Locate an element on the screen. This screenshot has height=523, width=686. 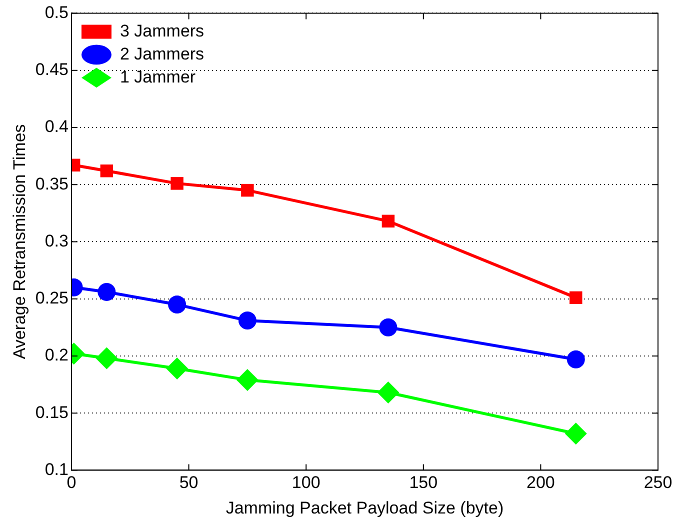
x-tick-label: 0 is located at coordinates (71, 482).